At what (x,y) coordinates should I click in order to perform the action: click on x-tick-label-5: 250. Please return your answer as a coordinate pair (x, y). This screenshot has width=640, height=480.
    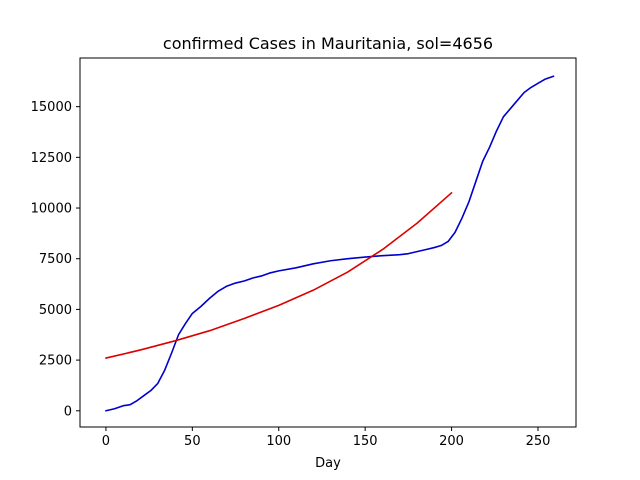
    Looking at the image, I should click on (538, 441).